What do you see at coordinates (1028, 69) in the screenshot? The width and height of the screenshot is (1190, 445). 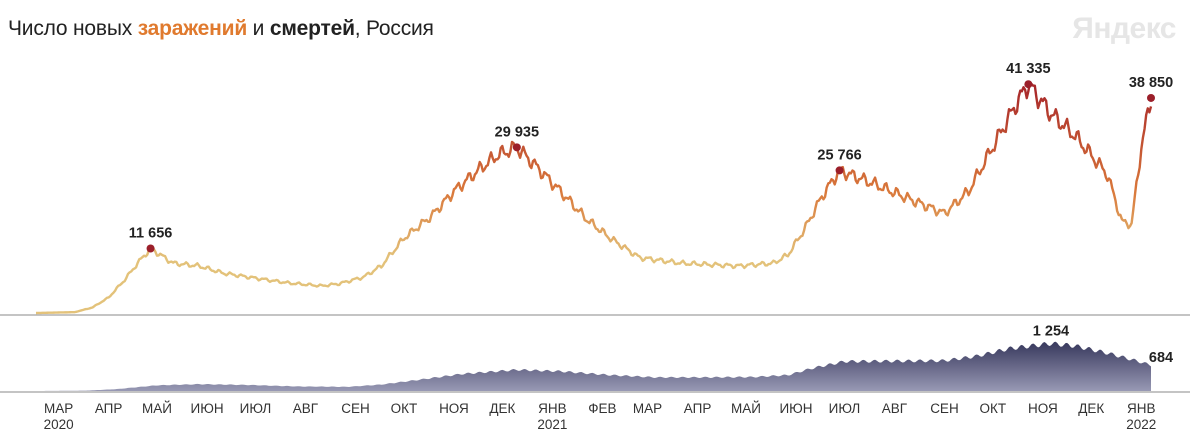 I see `infections-peak-label: 41 335` at bounding box center [1028, 69].